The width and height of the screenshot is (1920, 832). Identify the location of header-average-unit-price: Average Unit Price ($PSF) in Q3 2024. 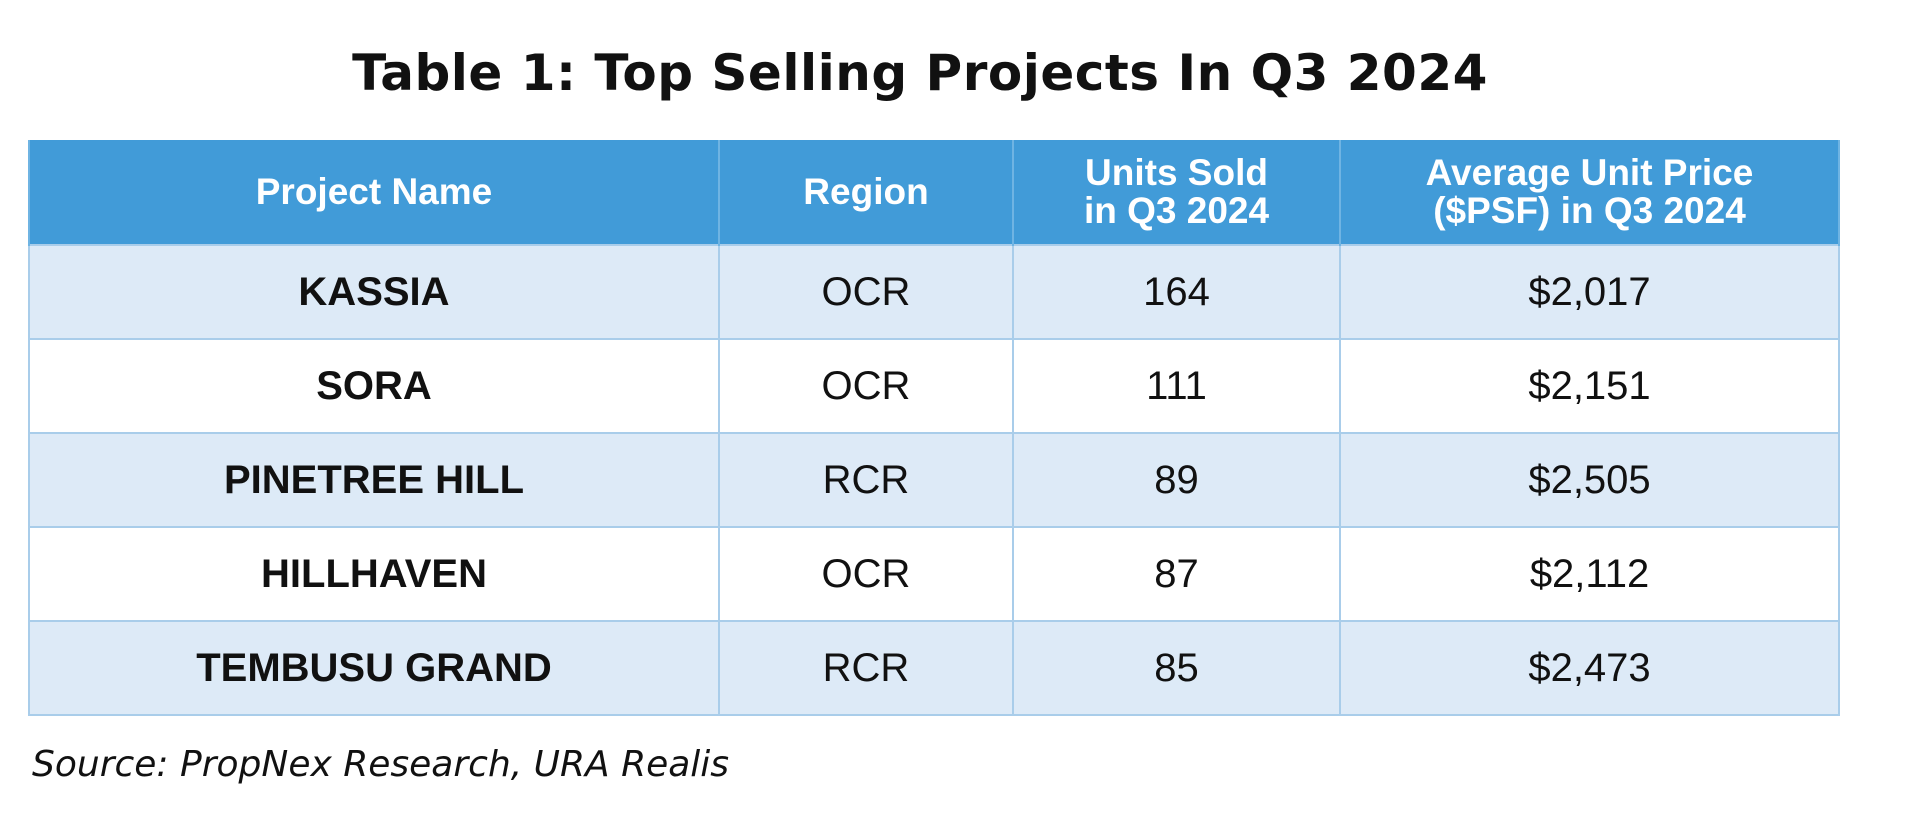
(1589, 192).